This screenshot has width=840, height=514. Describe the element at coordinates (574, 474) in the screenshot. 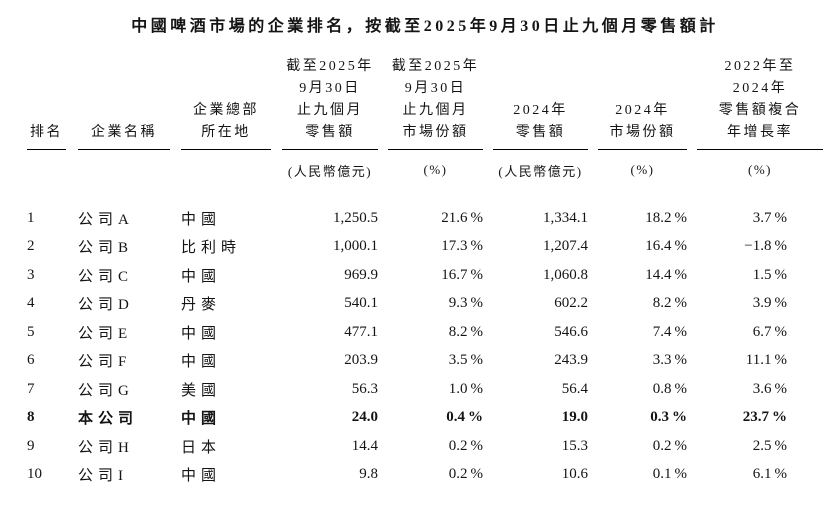

I see `cell-retail-2024: 10.6` at that location.